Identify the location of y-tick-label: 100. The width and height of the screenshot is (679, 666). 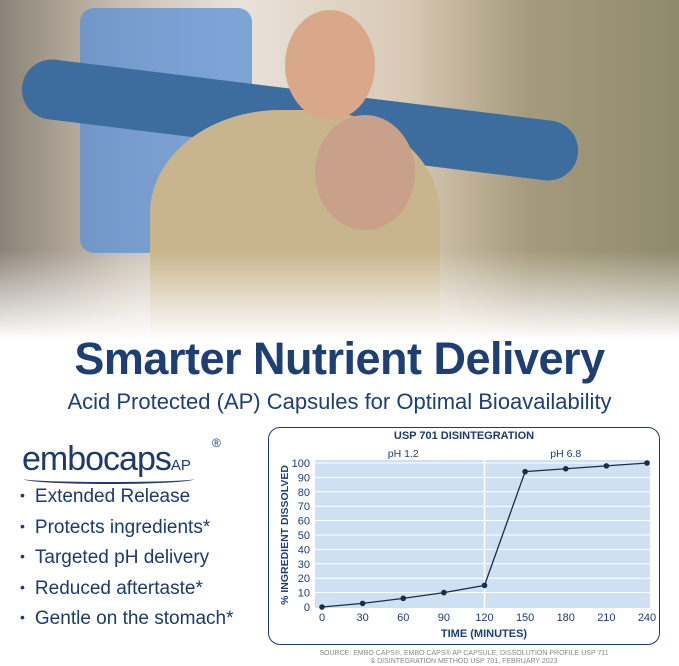
(301, 464).